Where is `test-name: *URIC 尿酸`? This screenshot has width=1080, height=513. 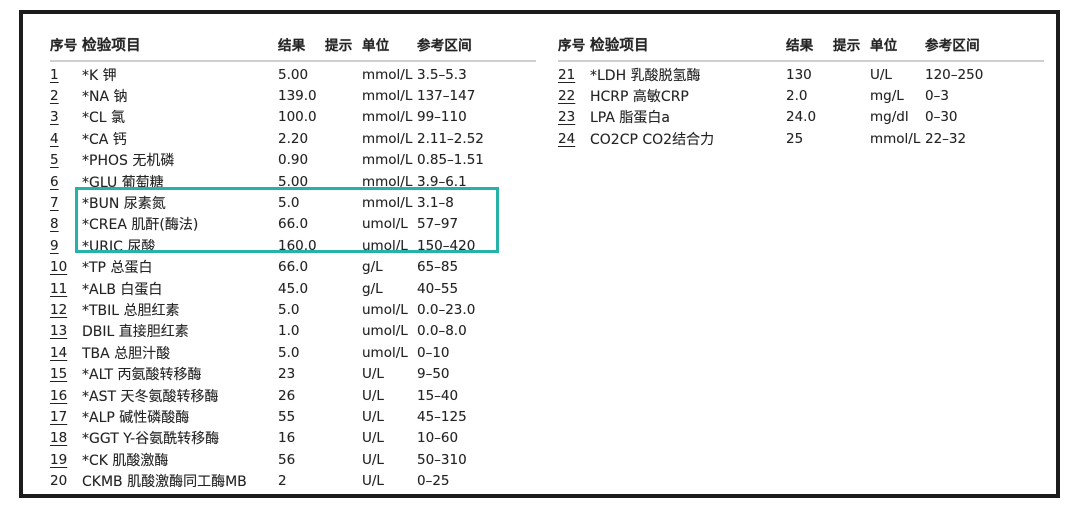
test-name: *URIC 尿酸 is located at coordinates (119, 246).